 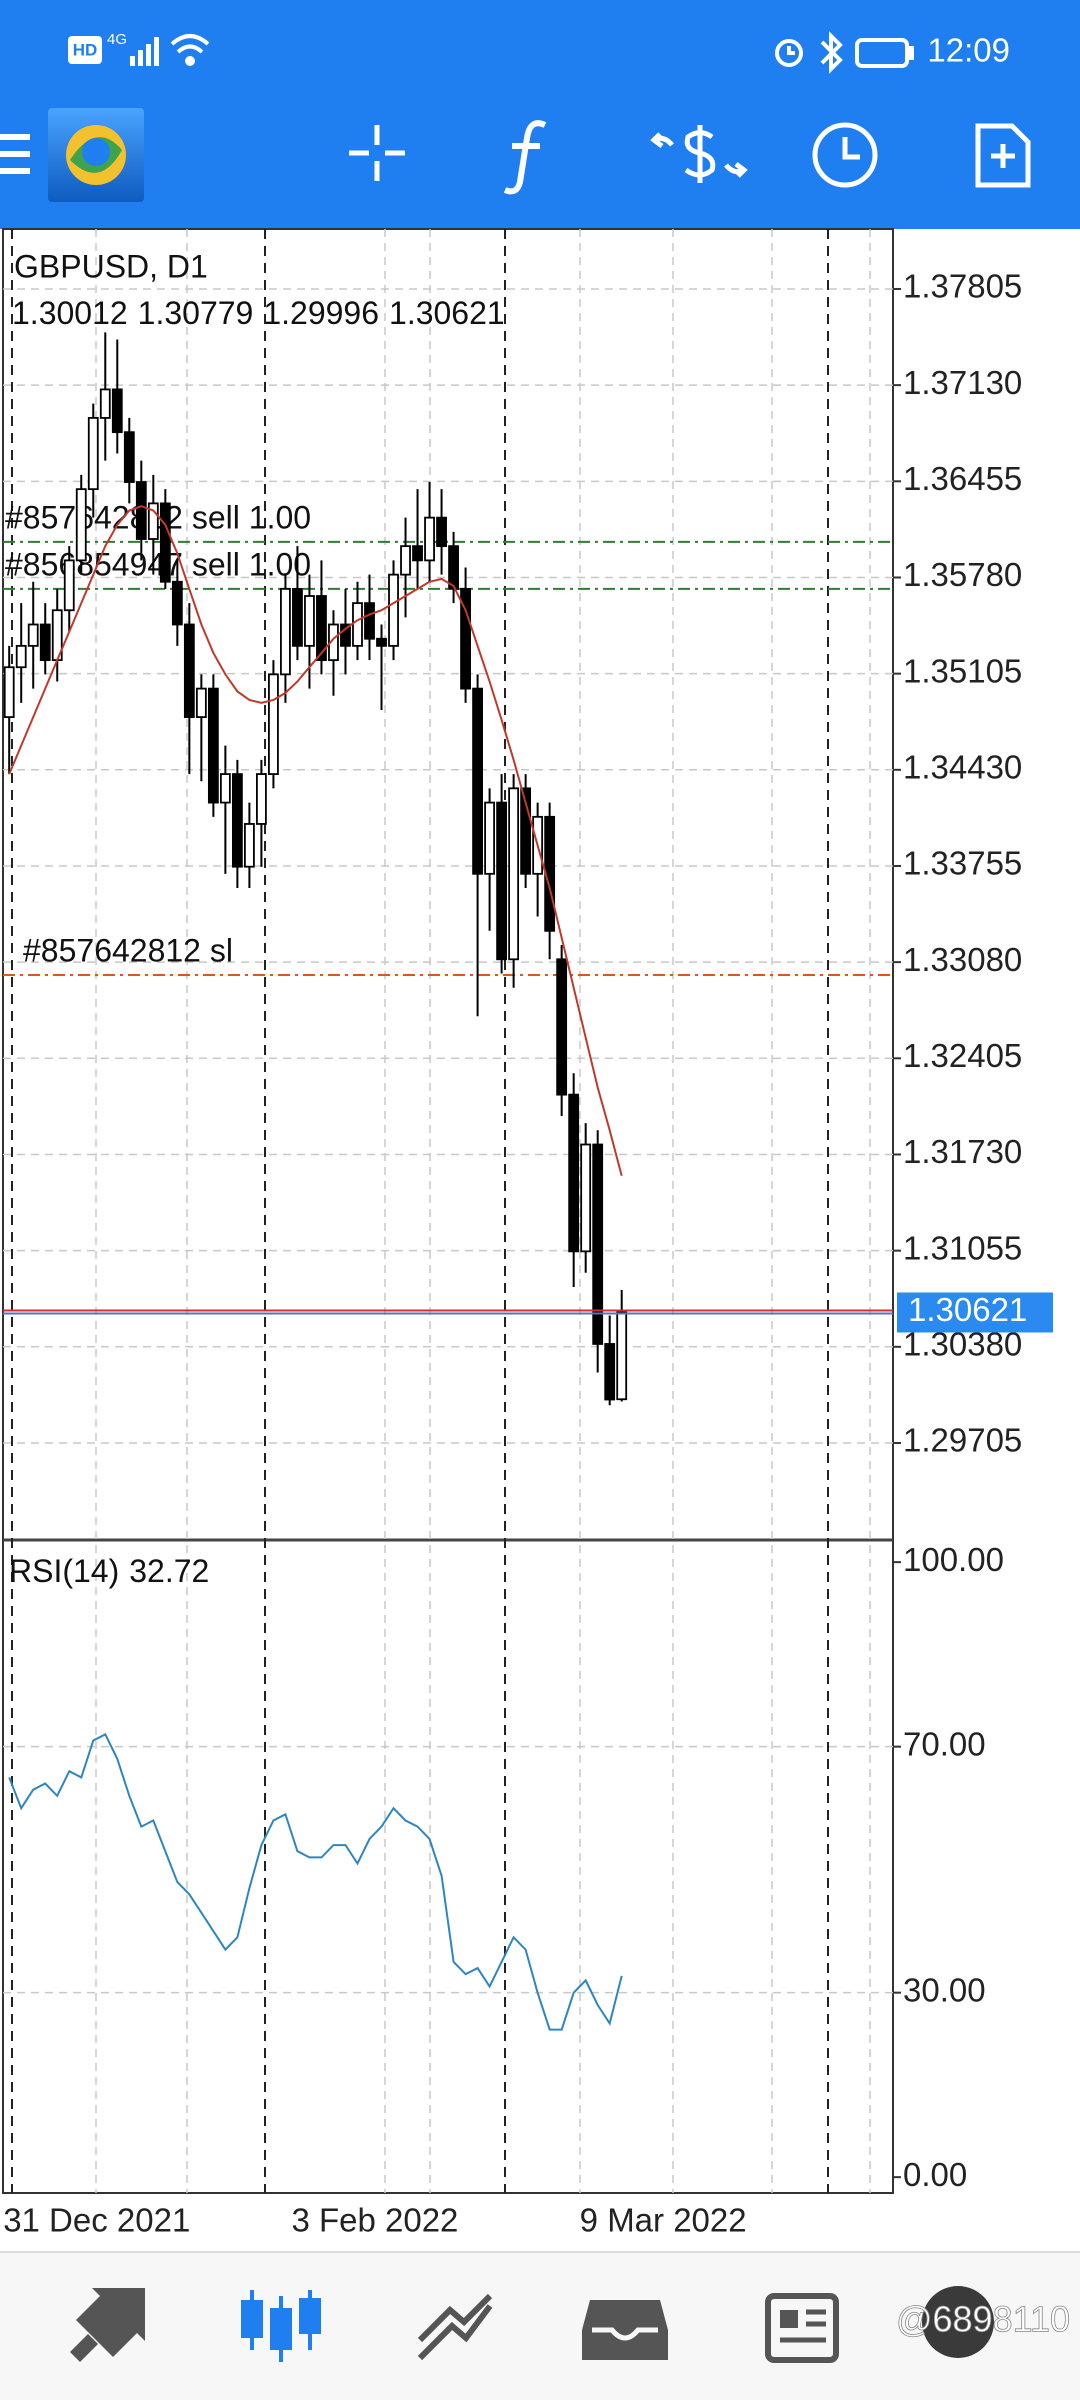 I want to click on bid-label-box, so click(x=975, y=1312).